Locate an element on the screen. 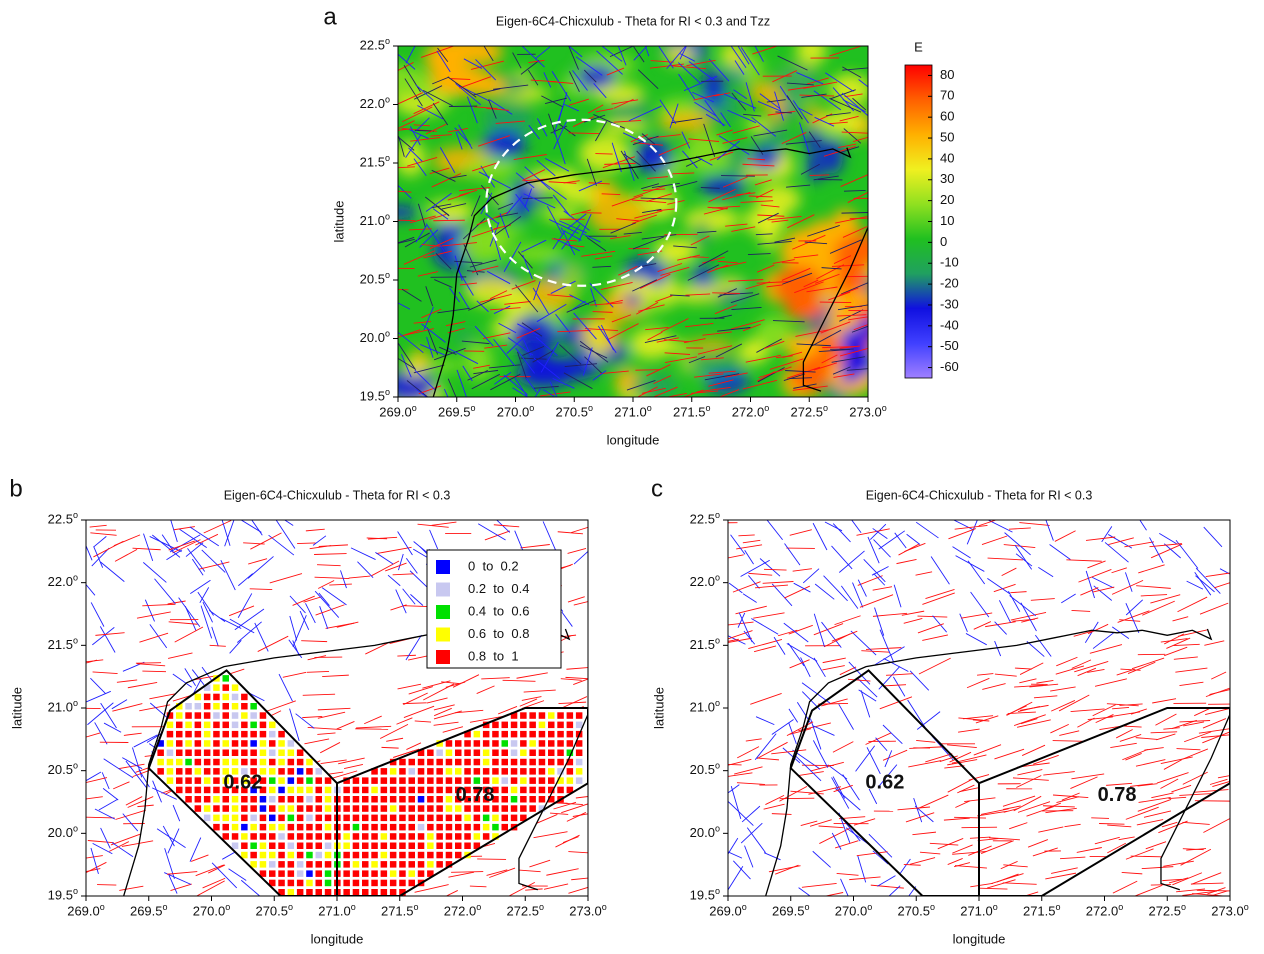 The width and height of the screenshot is (1264, 954). tick-label: 20.0o is located at coordinates (63, 832).